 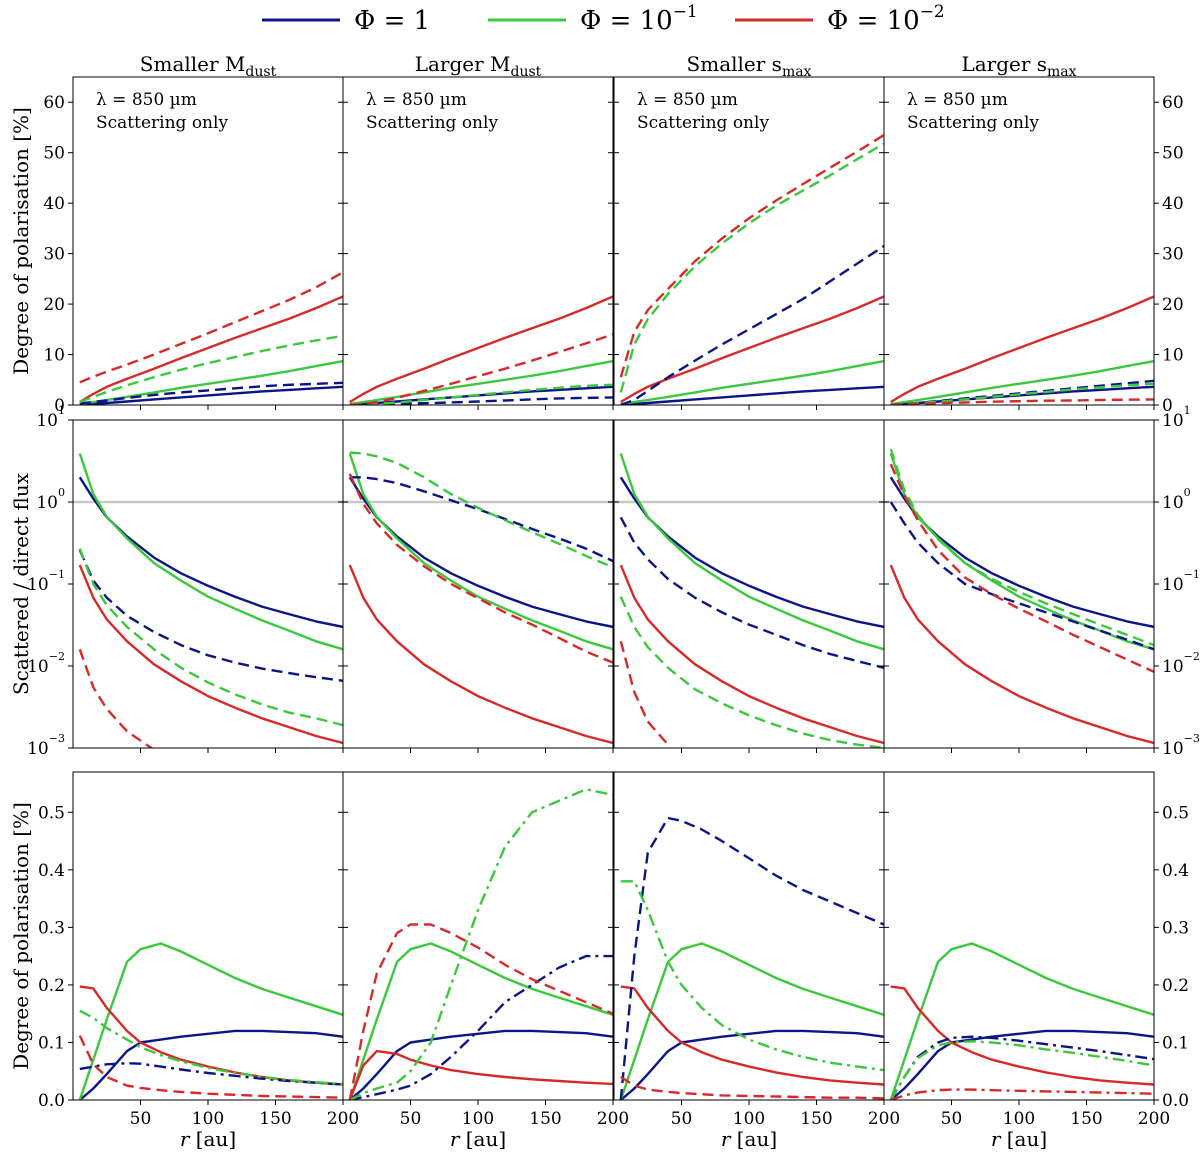 What do you see at coordinates (749, 66) in the screenshot?
I see `column-title: Smaller smax` at bounding box center [749, 66].